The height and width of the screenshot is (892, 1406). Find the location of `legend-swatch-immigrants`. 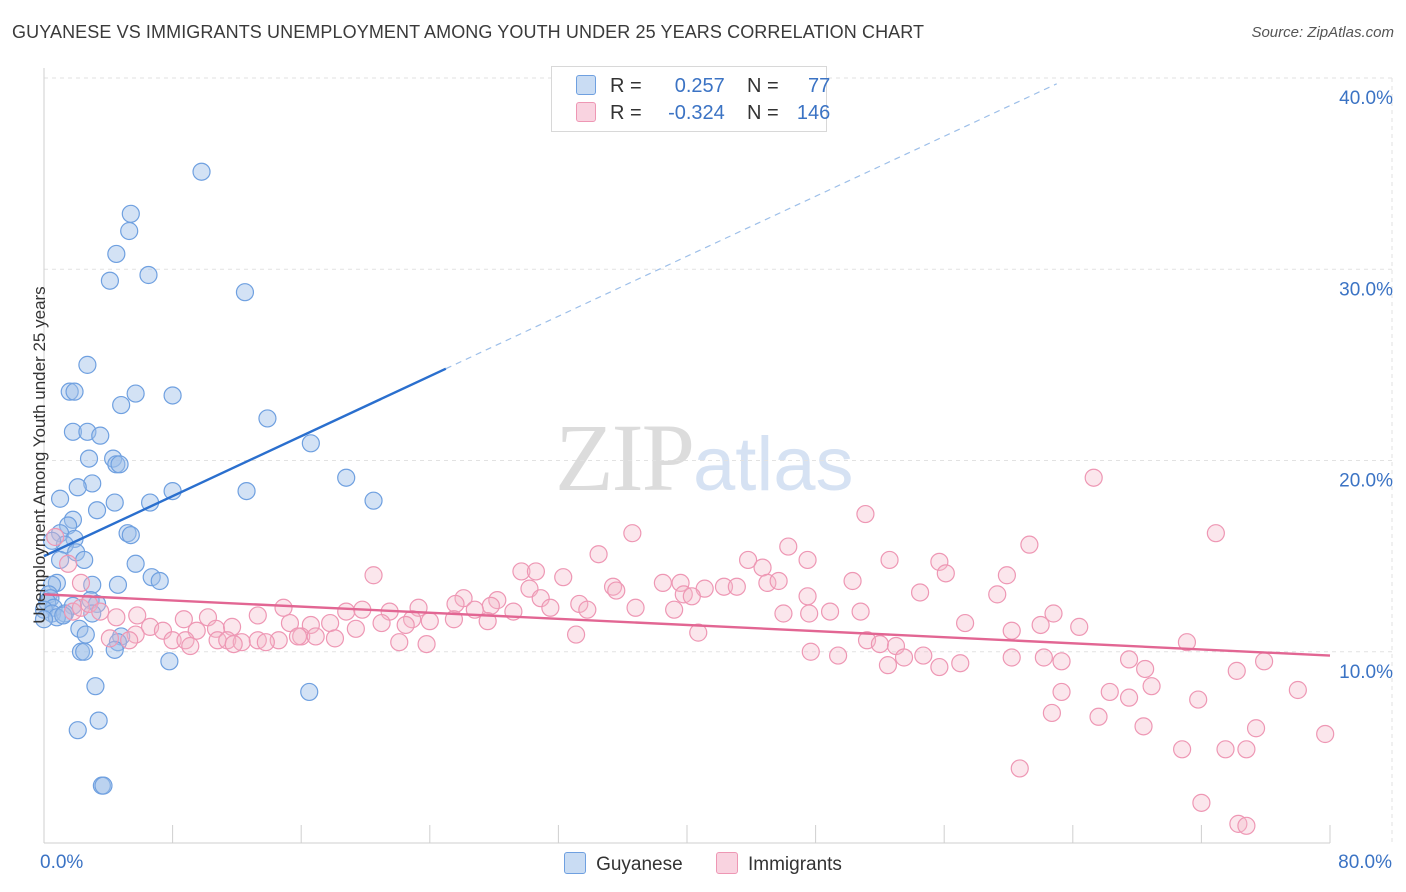

legend-swatch-immigrants is located at coordinates (586, 112).